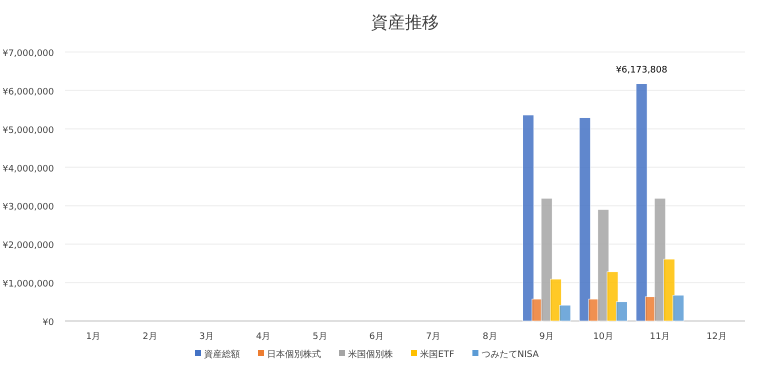 The height and width of the screenshot is (377, 760). Describe the element at coordinates (28, 54) in the screenshot. I see `y-tick-label: ¥7,000,000` at that location.